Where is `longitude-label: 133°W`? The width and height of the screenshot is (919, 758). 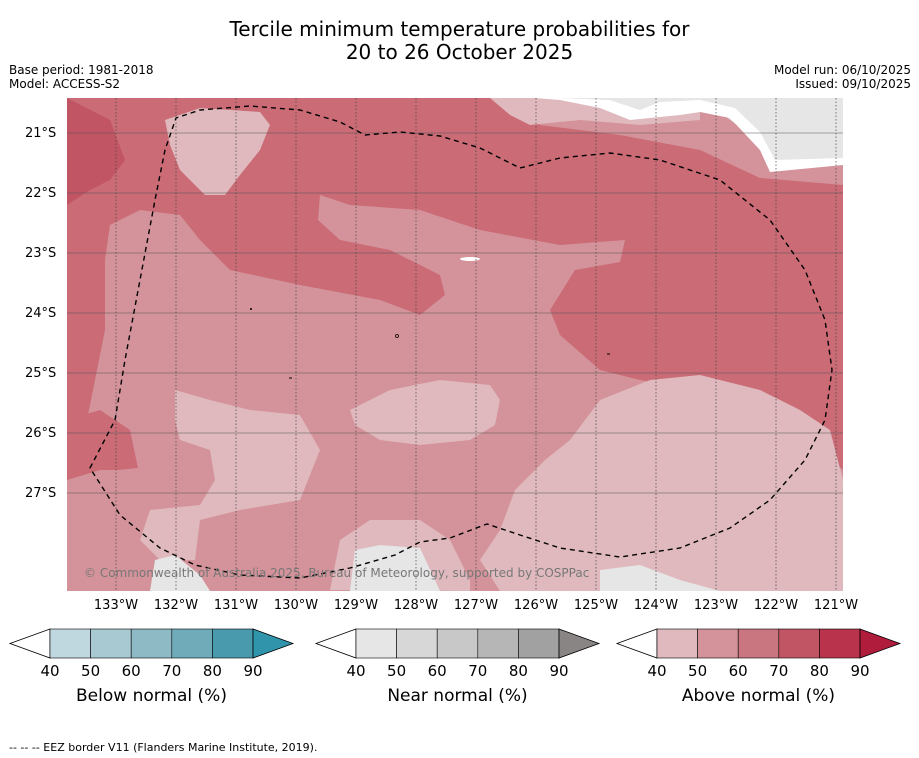
longitude-label: 133°W is located at coordinates (116, 605).